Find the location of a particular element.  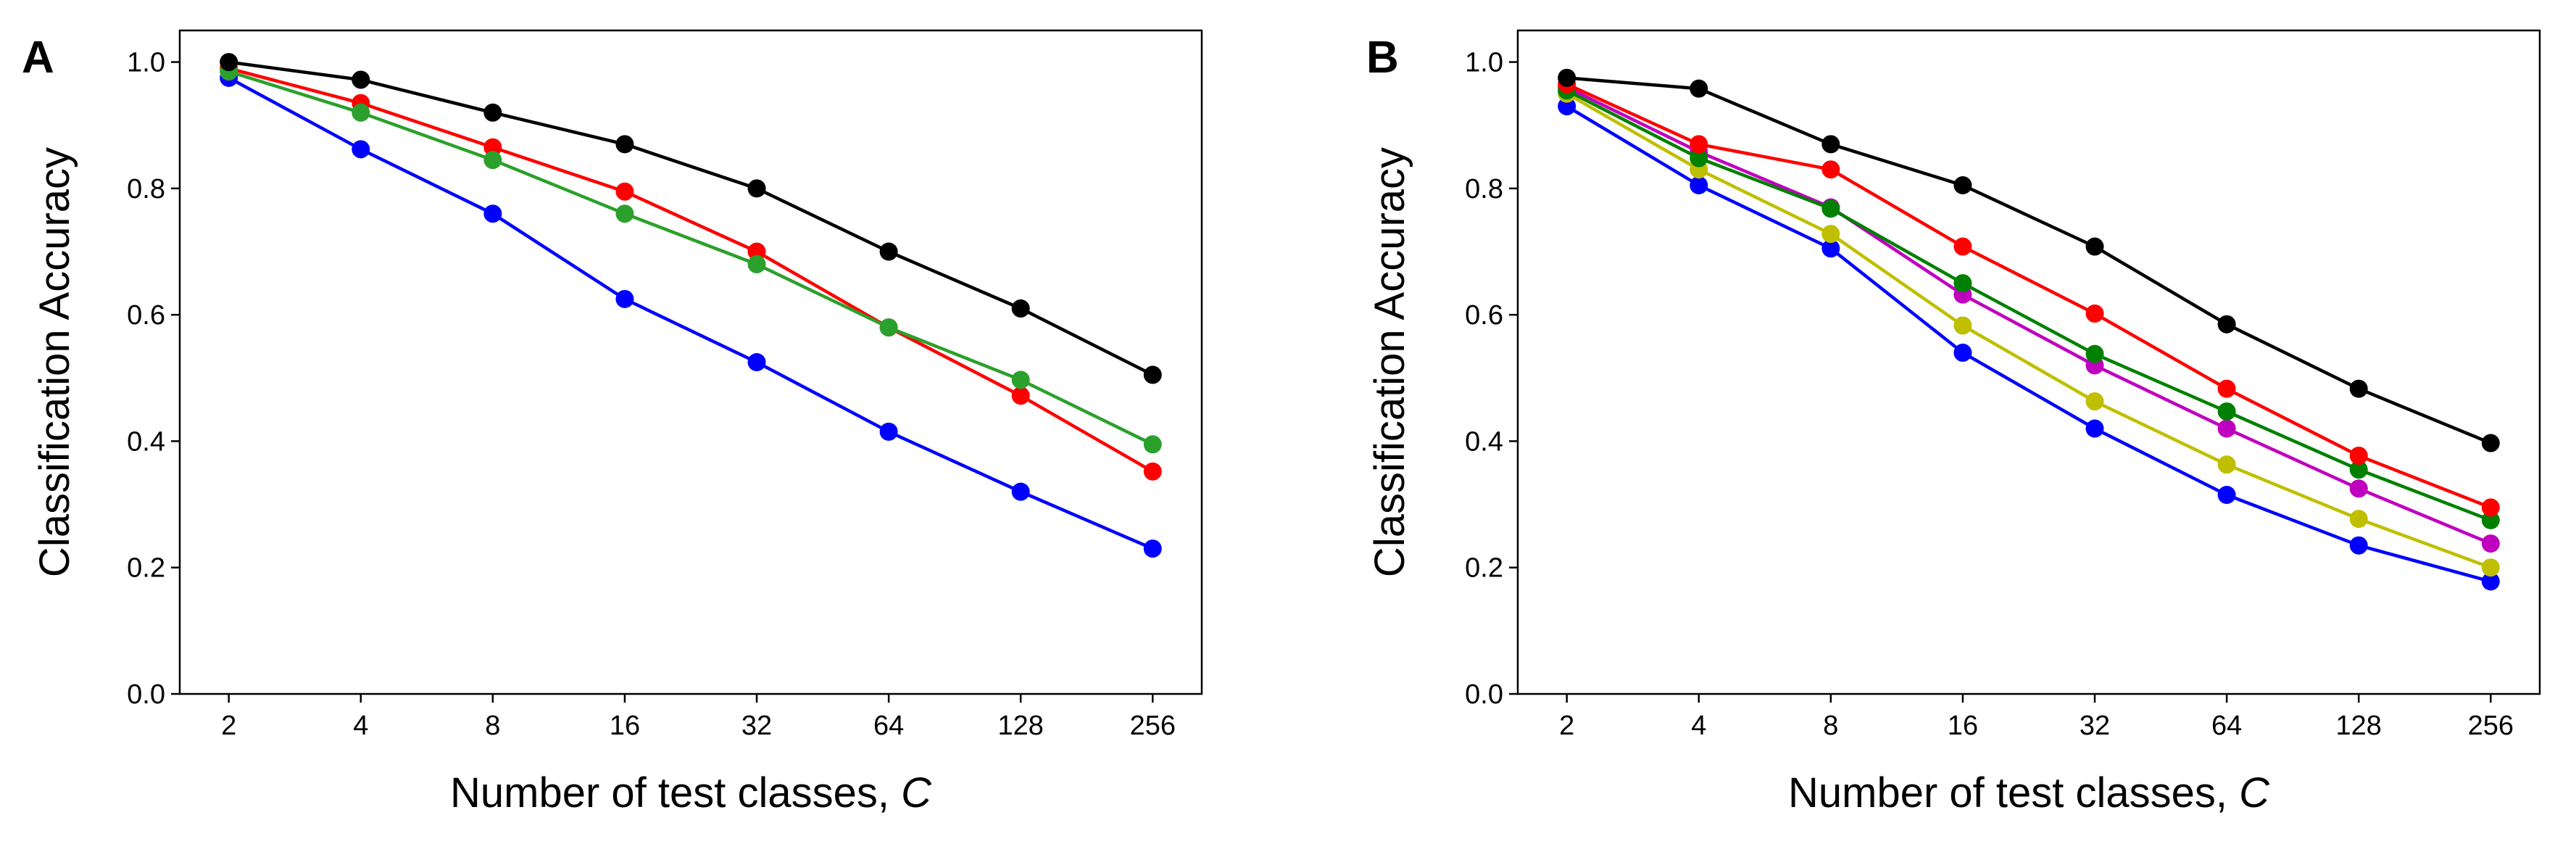

panel-a-ytick-label: 1.0 is located at coordinates (146, 63).